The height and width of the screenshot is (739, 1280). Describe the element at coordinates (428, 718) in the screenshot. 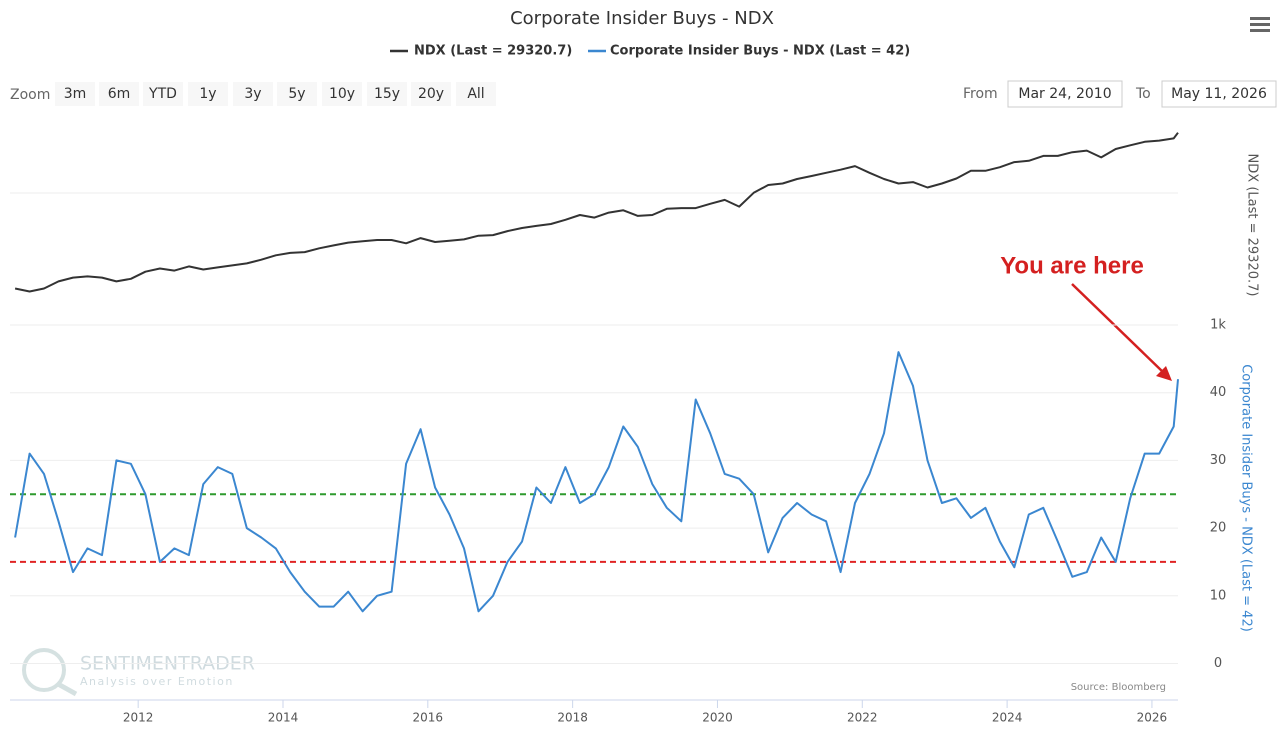

I see `x-tick-label: 2016` at that location.